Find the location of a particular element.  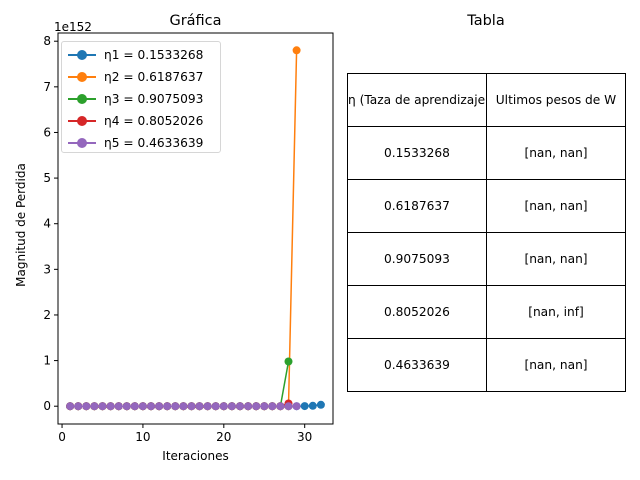

y-tick-label: 4 is located at coordinates (47, 224).